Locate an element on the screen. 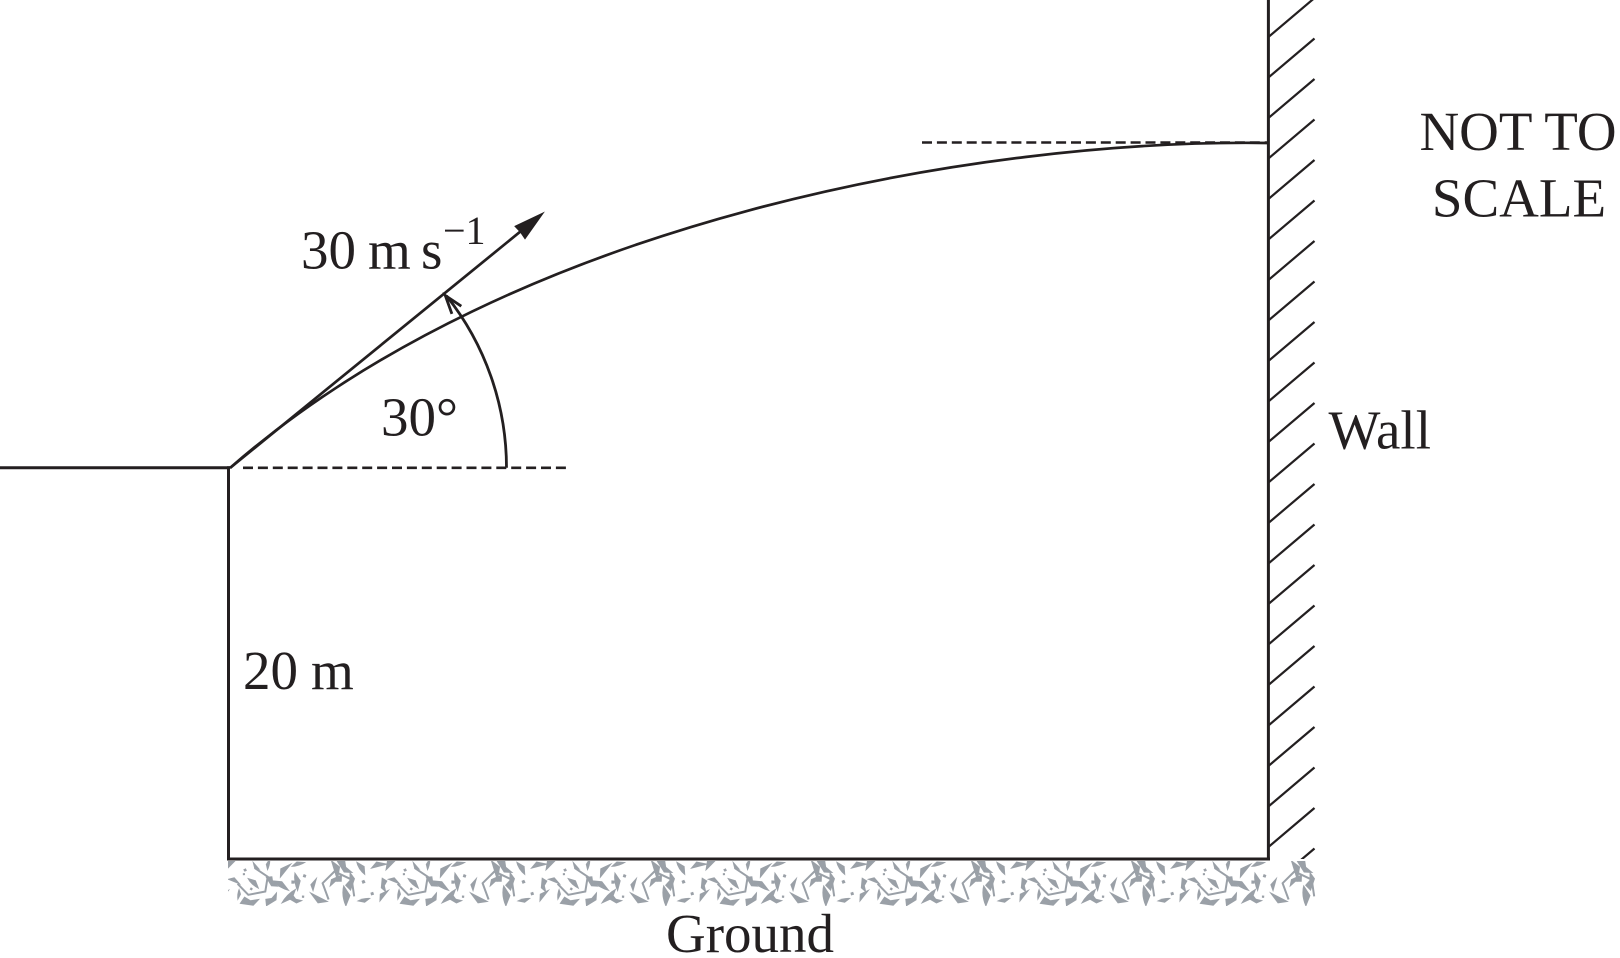  svg-text: Wall is located at coordinates (1380, 430).